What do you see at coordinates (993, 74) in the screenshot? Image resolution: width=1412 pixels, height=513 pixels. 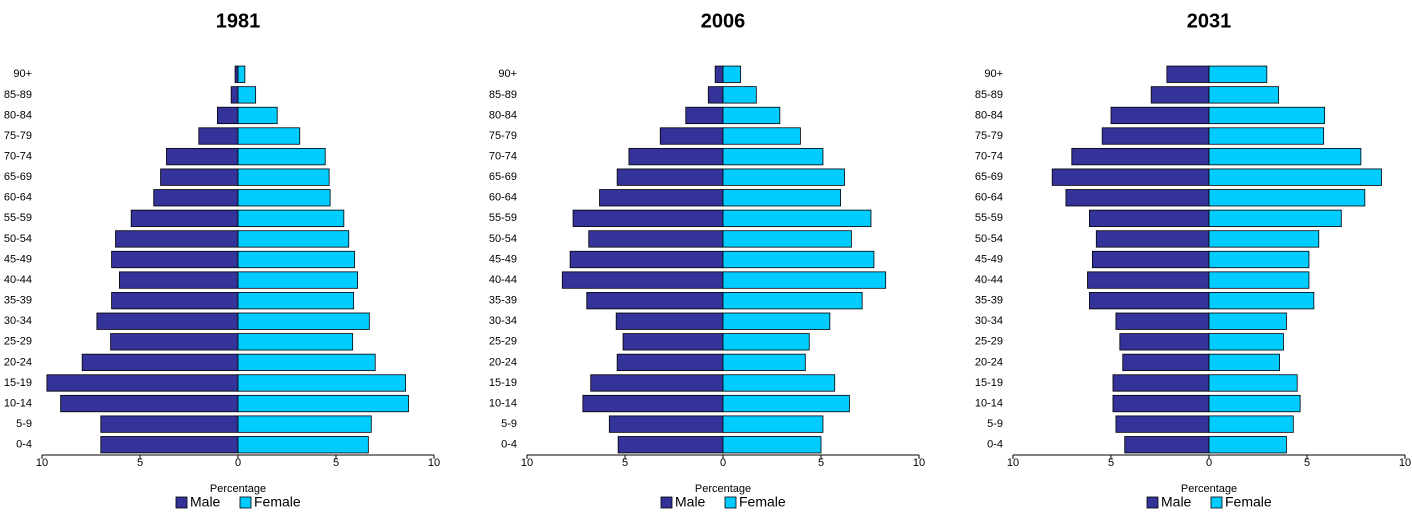 I see `y-tick-label: 90+` at bounding box center [993, 74].